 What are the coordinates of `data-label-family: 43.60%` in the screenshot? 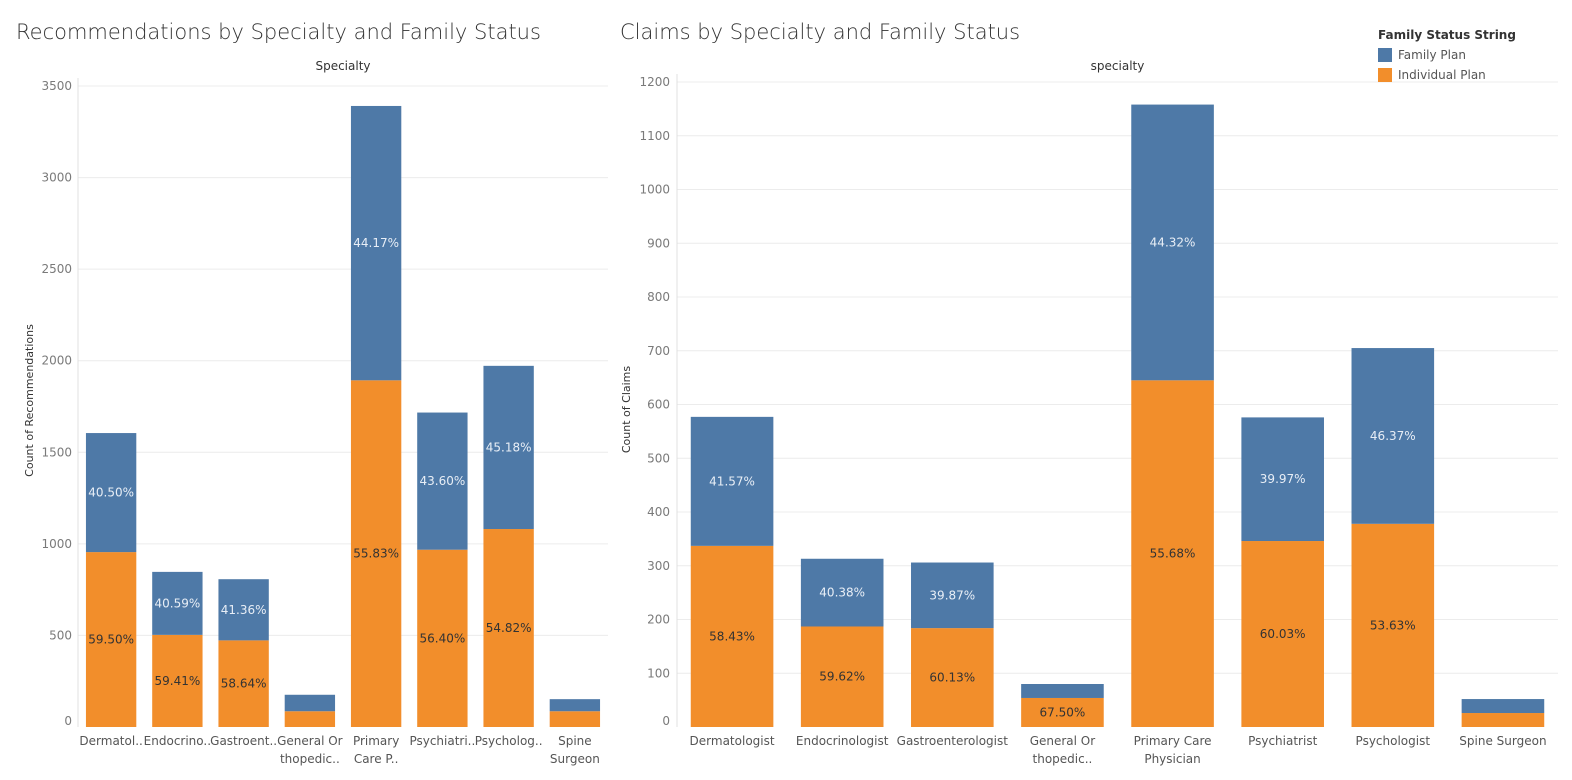 It's located at (442, 481).